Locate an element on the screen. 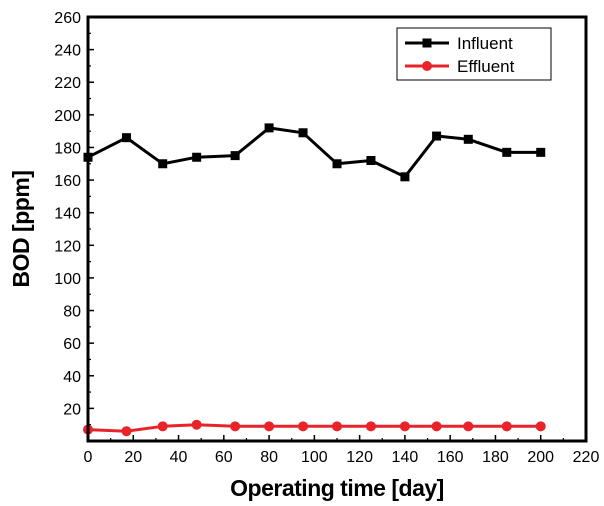 This screenshot has height=506, width=604. x-tick-label: 60 is located at coordinates (224, 457).